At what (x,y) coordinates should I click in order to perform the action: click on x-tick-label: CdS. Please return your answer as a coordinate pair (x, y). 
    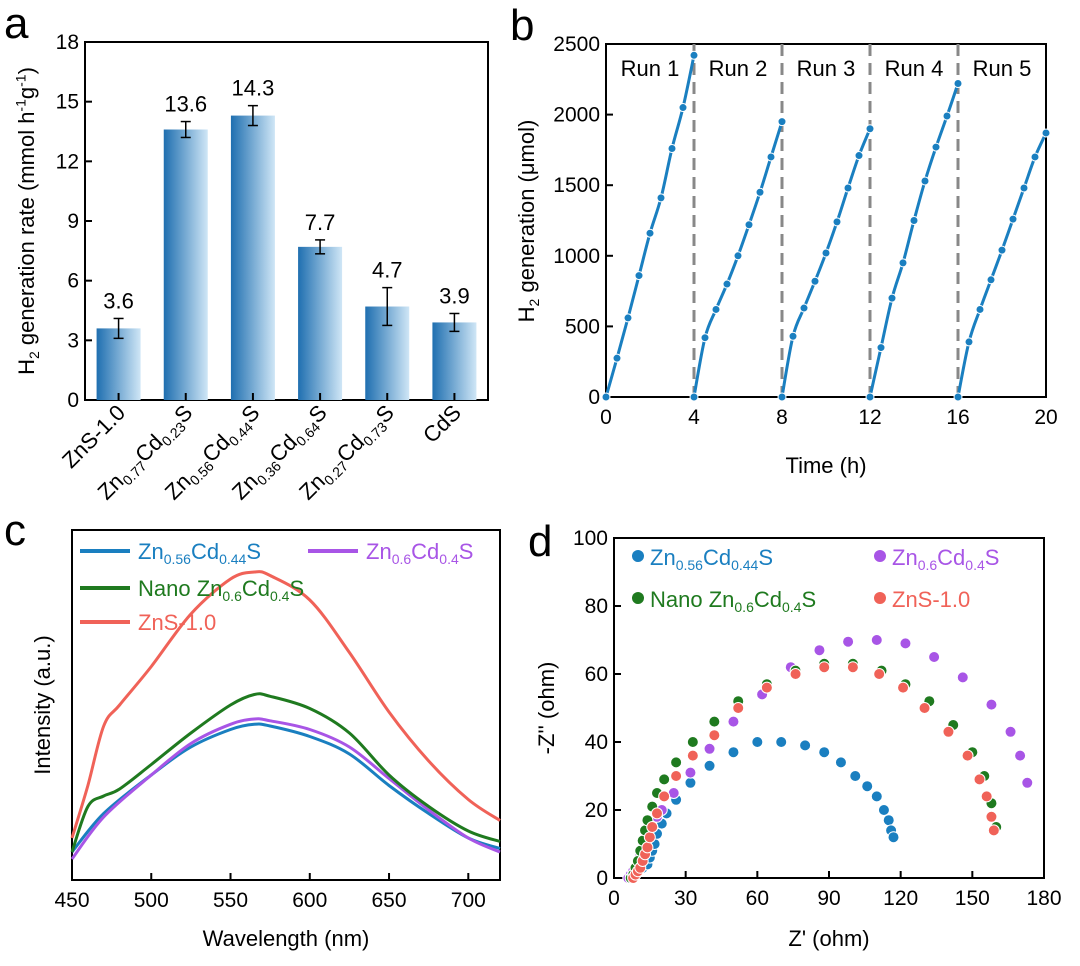
    Looking at the image, I should click on (442, 424).